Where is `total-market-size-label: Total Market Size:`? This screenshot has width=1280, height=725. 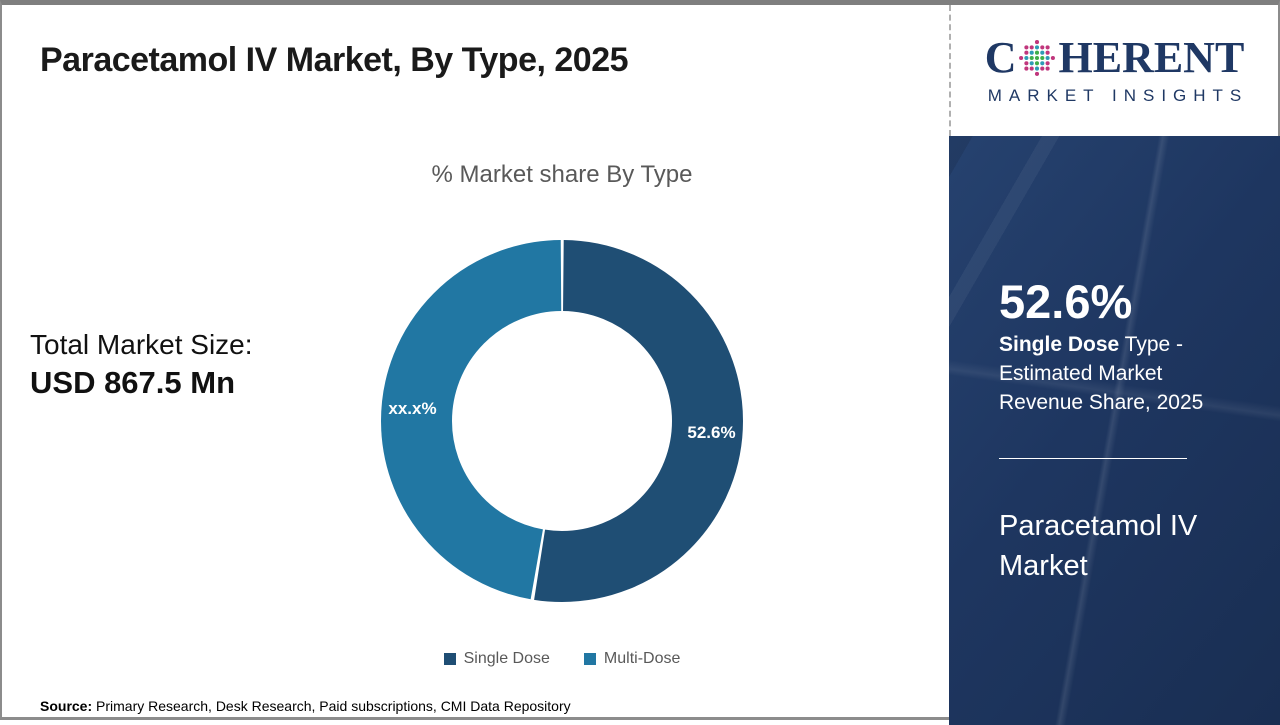
total-market-size-label: Total Market Size: is located at coordinates (141, 344).